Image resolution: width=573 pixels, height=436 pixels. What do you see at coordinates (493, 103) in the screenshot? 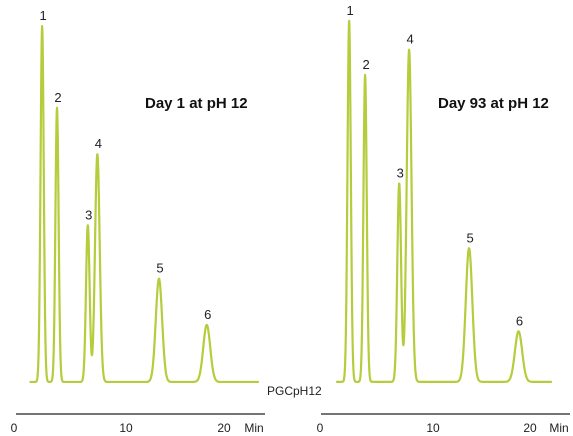
I see `chart-title-day-93: Day 93 at pH 12` at bounding box center [493, 103].